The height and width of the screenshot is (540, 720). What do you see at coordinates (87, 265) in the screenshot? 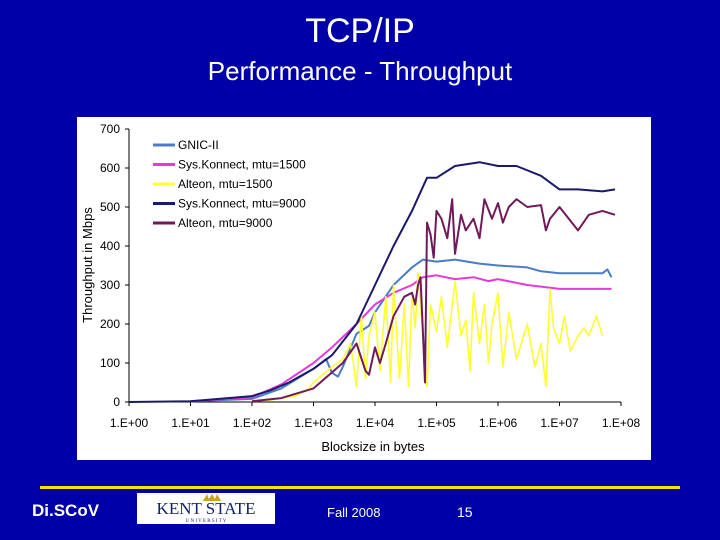
I see `y-axis-label: Throughput in Mbps` at bounding box center [87, 265].